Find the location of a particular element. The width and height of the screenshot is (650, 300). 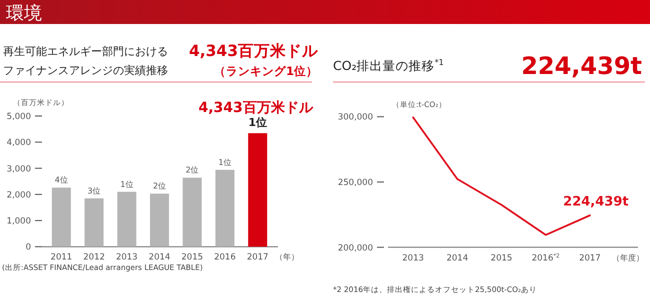

text: 環境 is located at coordinates (24, 13).